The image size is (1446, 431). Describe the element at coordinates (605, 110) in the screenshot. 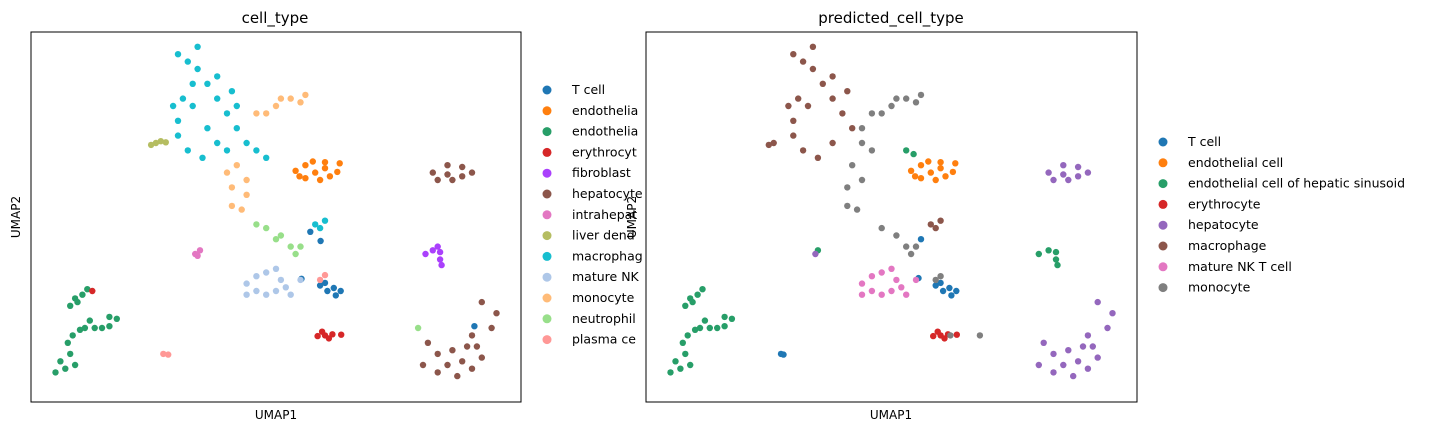

I see `legend-label-1: endothelia` at that location.